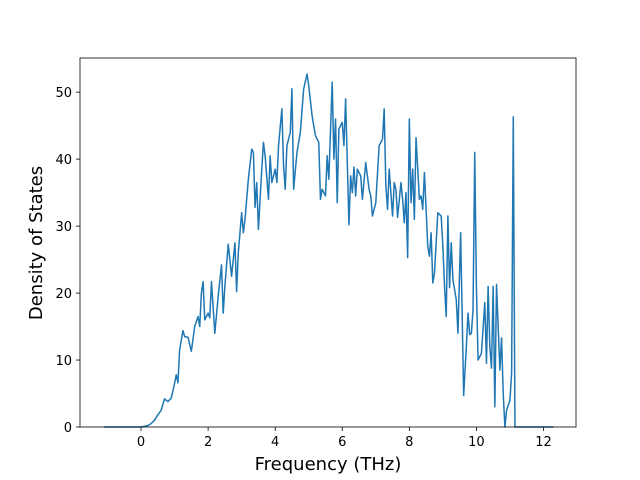 The width and height of the screenshot is (640, 480). I want to click on x-tick-label: 4, so click(275, 442).